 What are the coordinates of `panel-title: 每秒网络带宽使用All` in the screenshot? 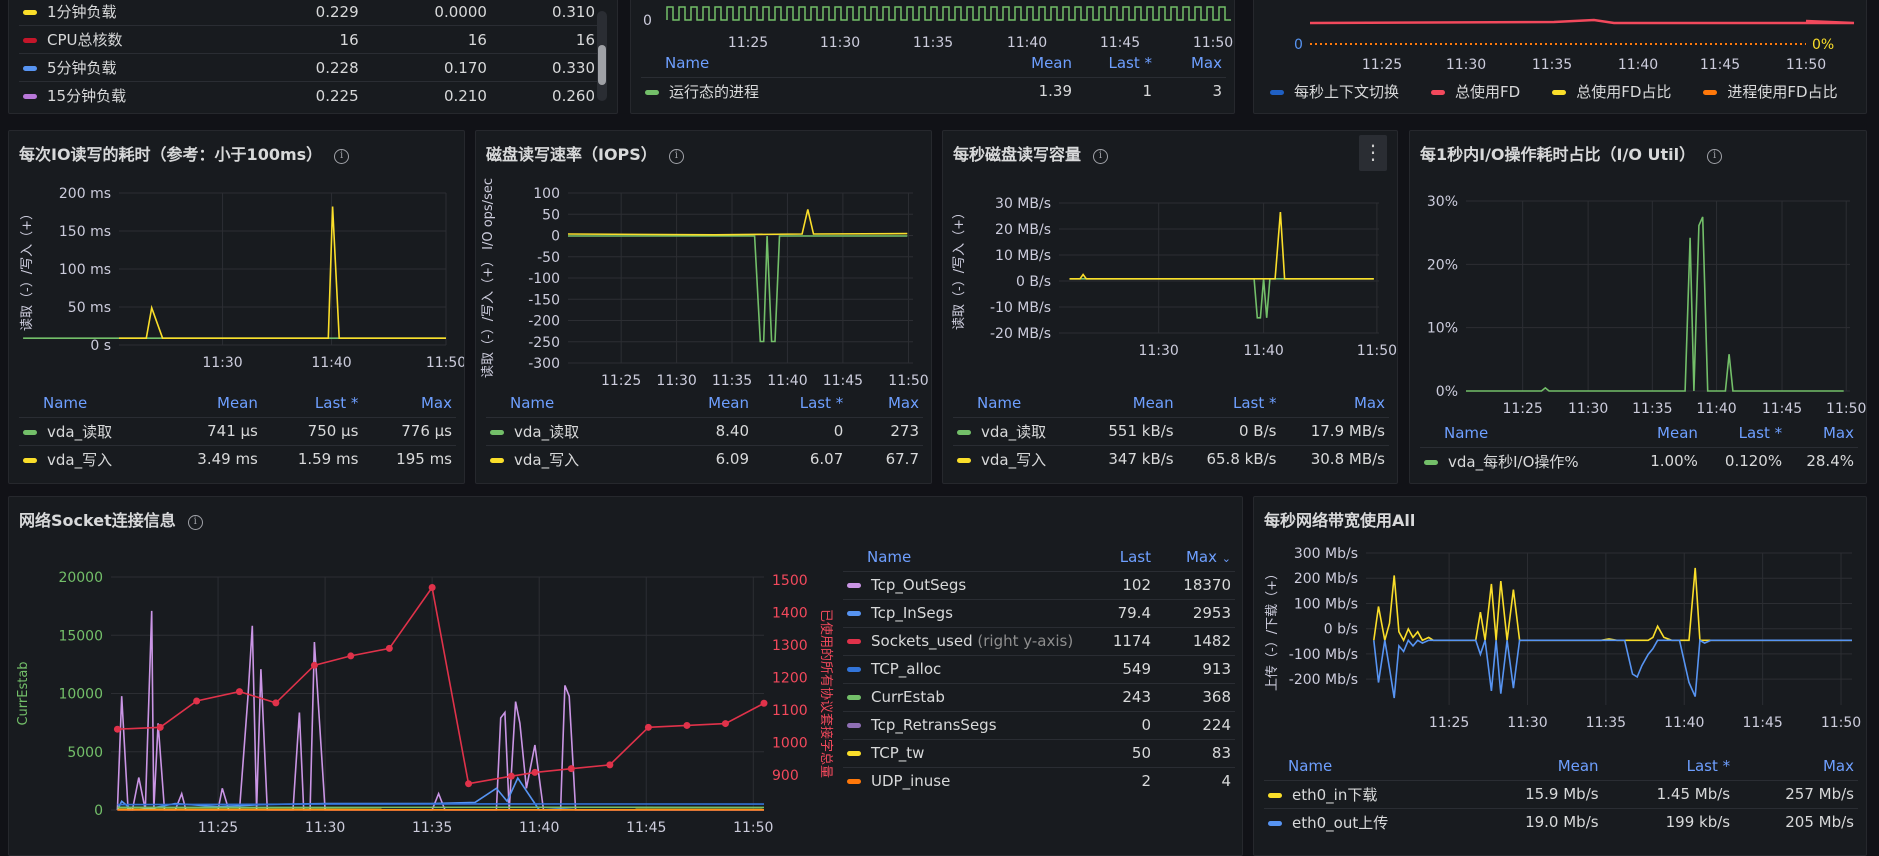 It's located at (1339, 520).